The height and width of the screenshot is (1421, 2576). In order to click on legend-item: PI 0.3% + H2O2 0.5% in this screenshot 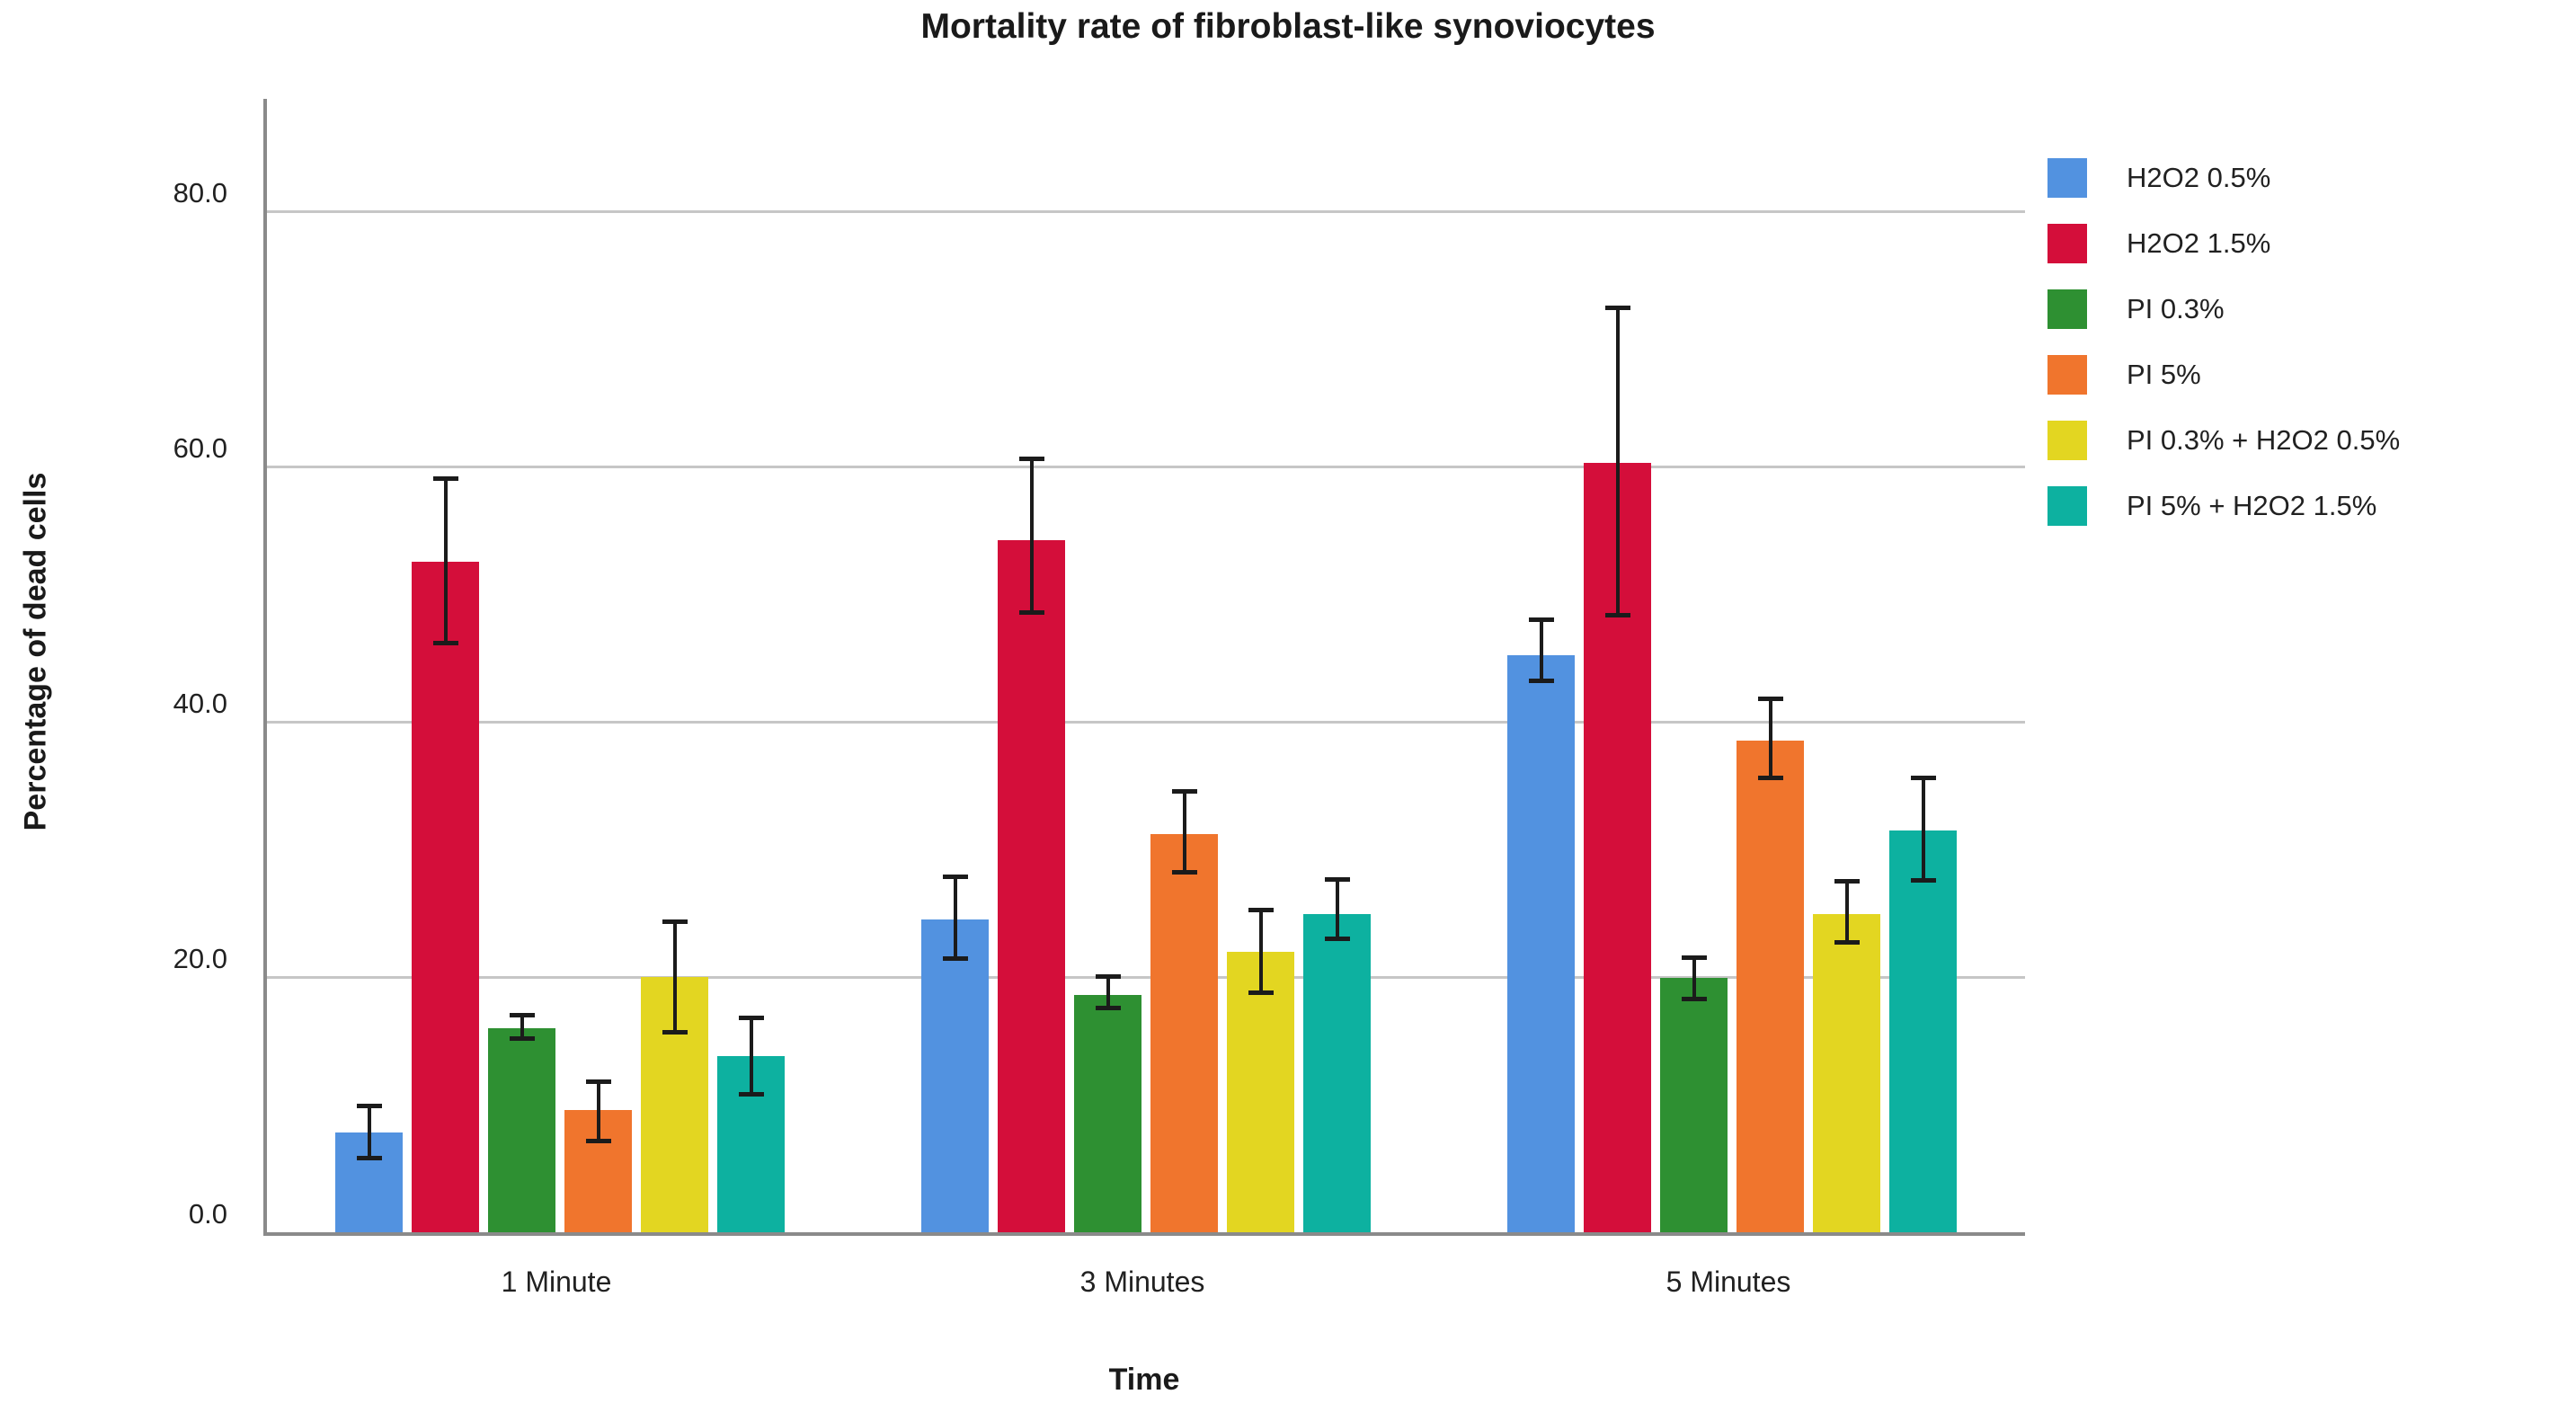, I will do `click(2223, 440)`.